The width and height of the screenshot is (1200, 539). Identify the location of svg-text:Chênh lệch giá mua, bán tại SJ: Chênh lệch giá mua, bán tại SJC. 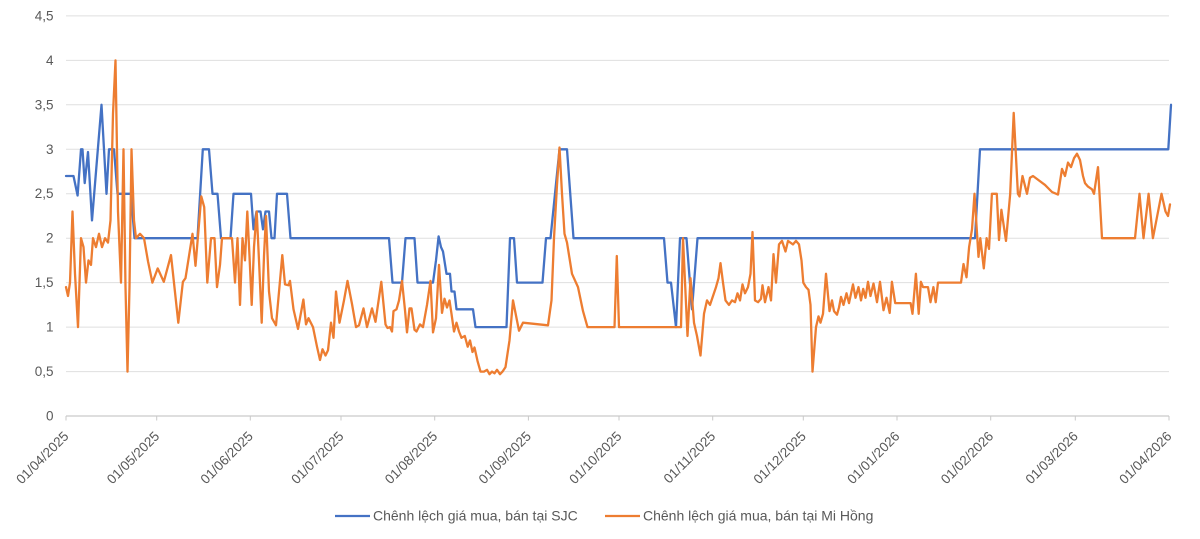
(475, 516).